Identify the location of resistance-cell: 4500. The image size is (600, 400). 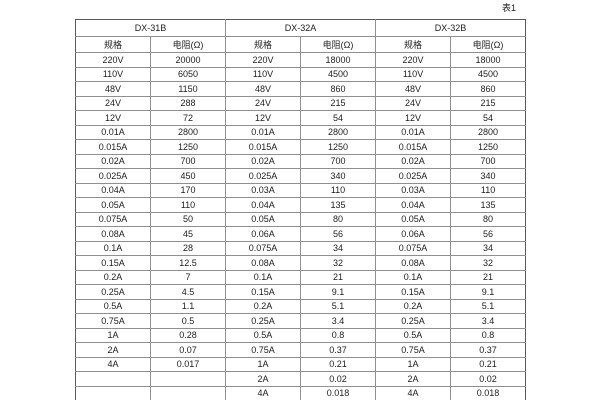
(488, 74).